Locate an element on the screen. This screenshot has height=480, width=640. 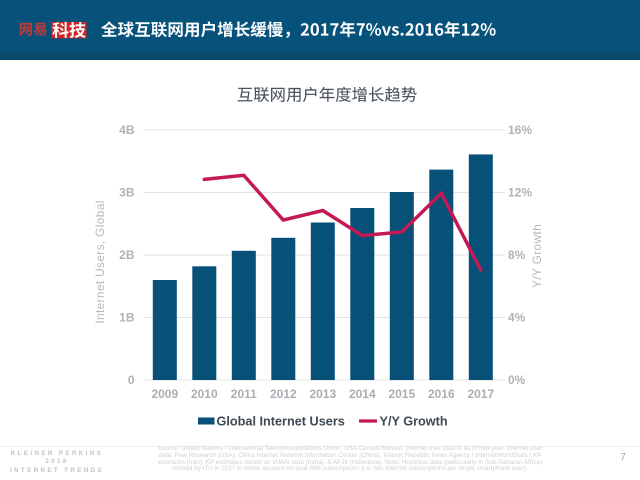
svg-text: 2012 is located at coordinates (283, 394).